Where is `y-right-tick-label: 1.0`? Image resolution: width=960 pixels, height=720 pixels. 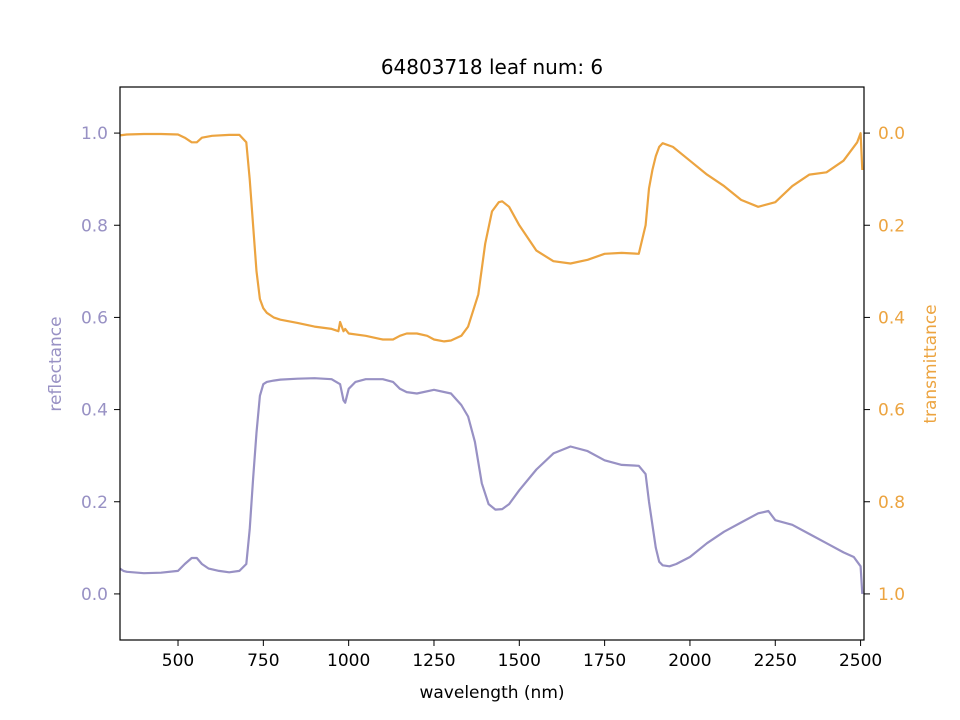 y-right-tick-label: 1.0 is located at coordinates (891, 595).